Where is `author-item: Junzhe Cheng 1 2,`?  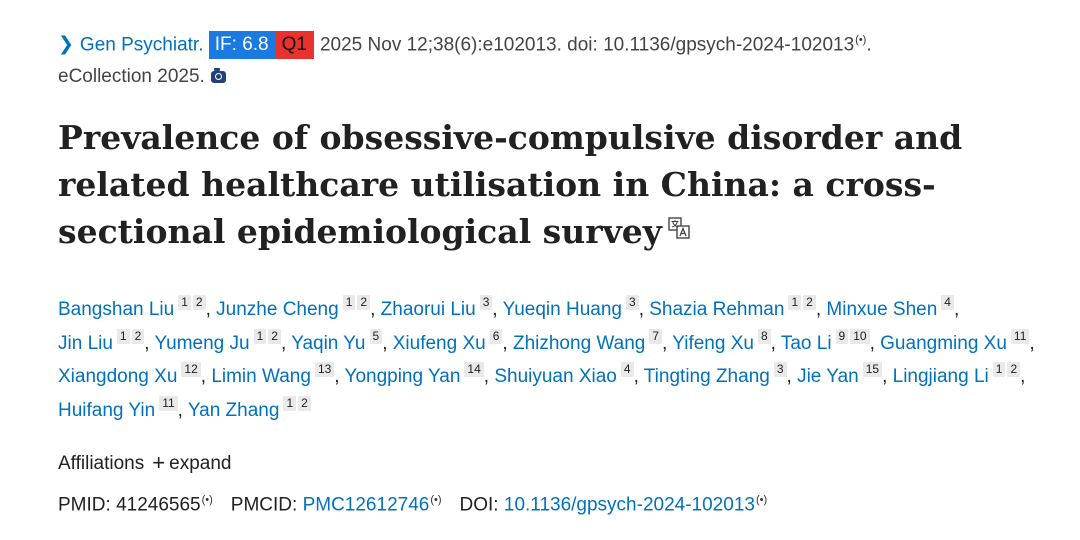
author-item: Junzhe Cheng 1 2, is located at coordinates (295, 307).